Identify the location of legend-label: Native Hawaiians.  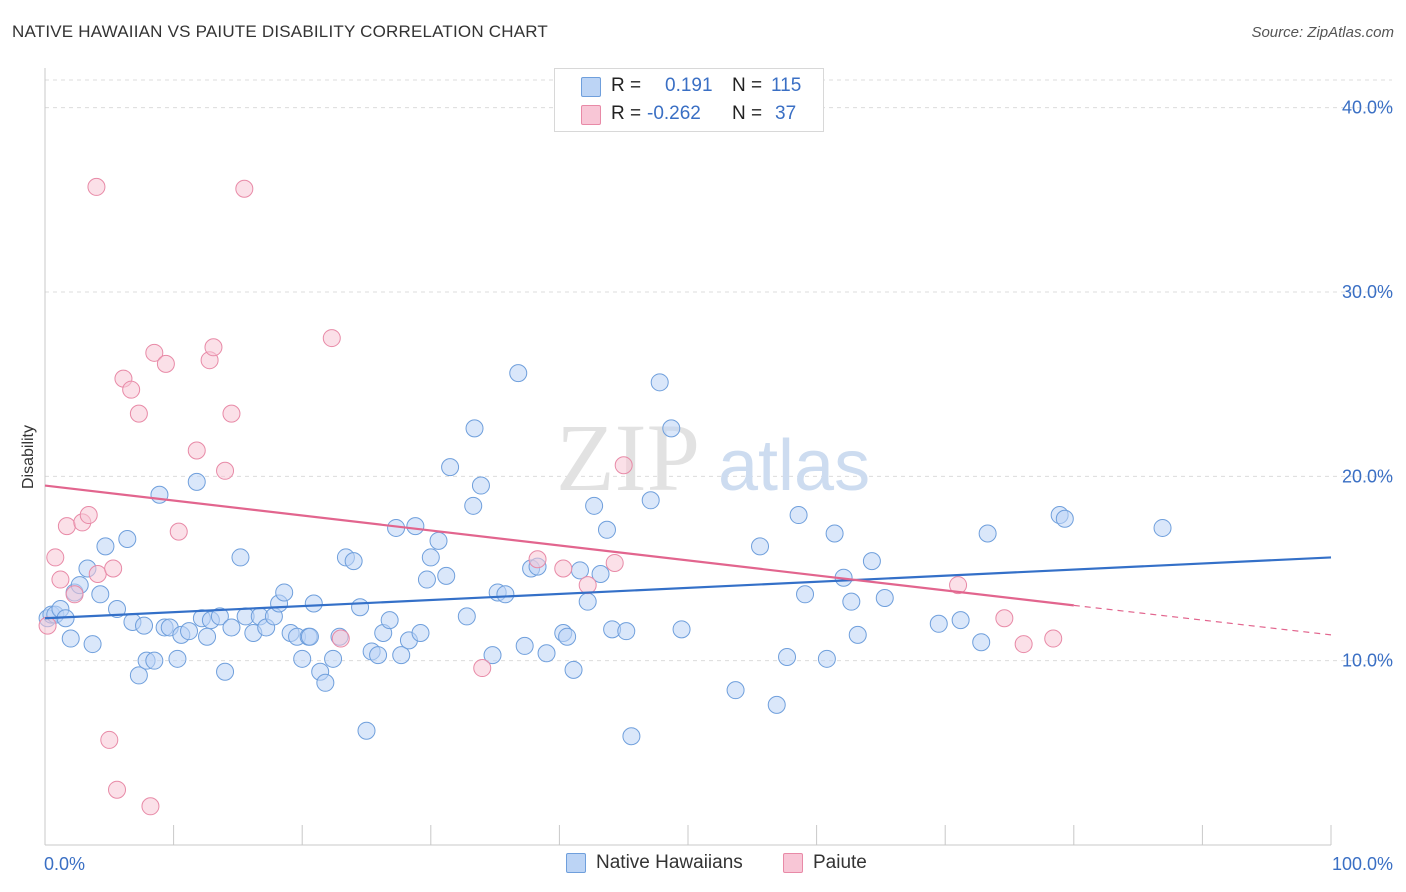
(669, 862).